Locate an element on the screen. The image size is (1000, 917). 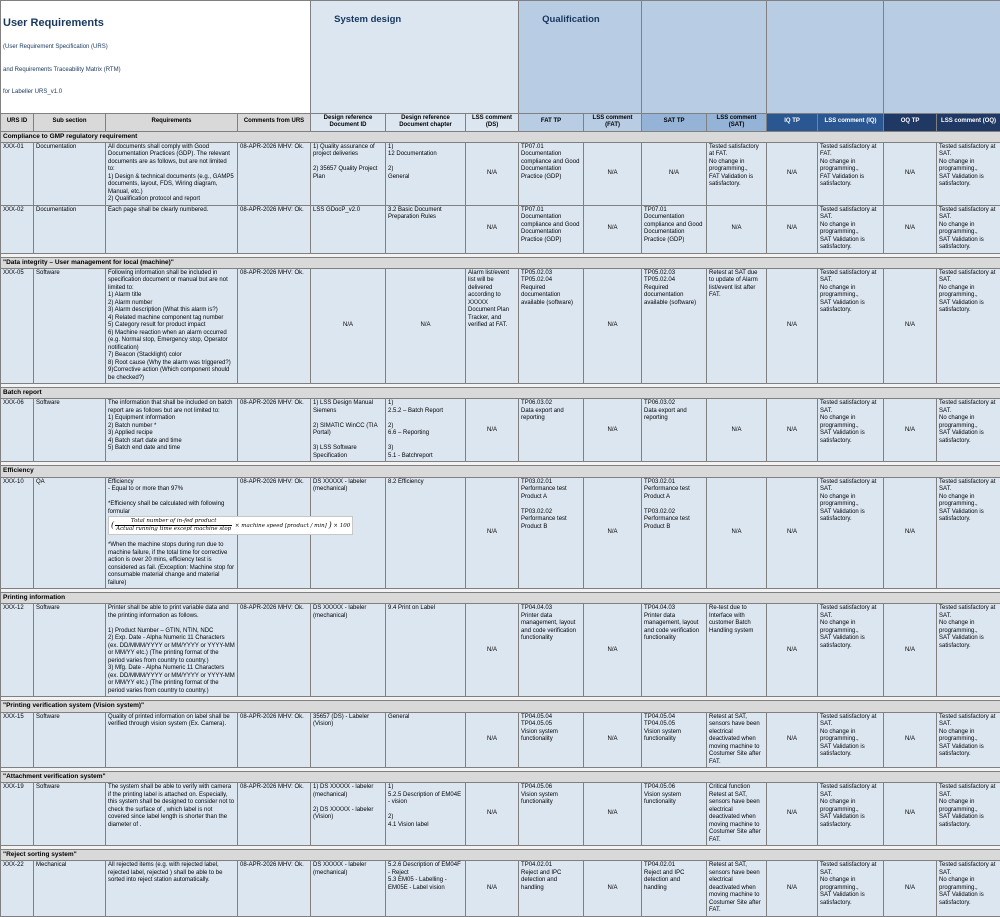
cell-design-doc-id: N/A is located at coordinates (348, 326).